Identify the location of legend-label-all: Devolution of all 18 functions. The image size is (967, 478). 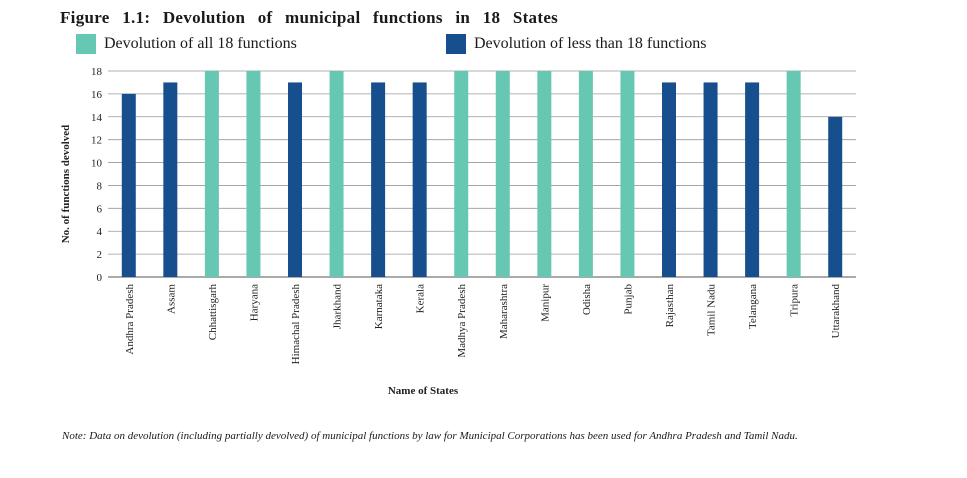
(200, 43).